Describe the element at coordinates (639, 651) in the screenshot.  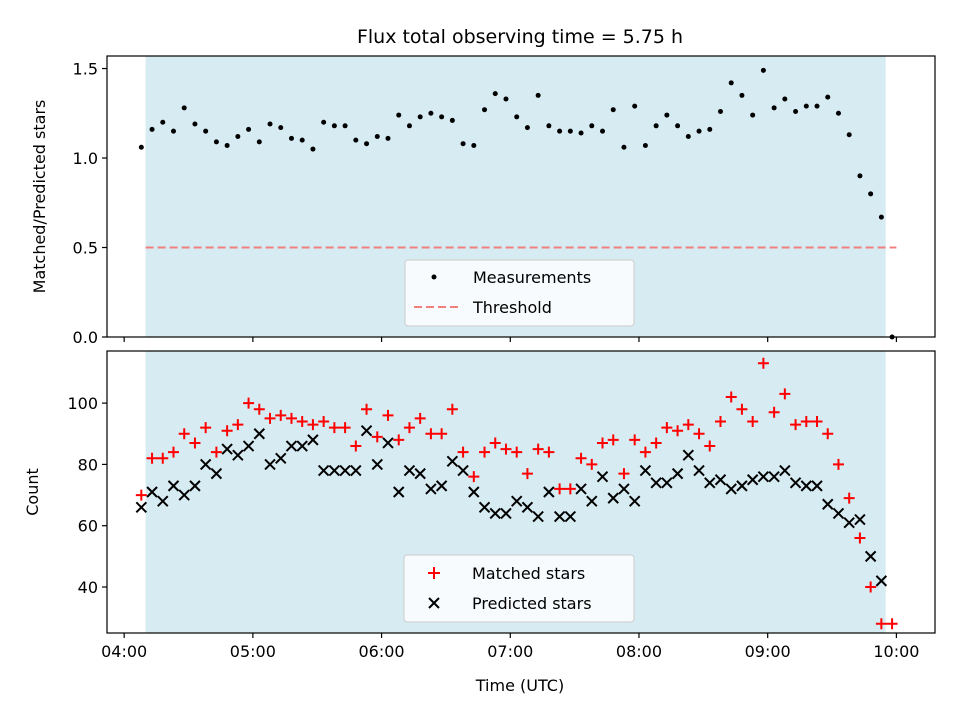
I see `x-tick-label: 08:00` at that location.